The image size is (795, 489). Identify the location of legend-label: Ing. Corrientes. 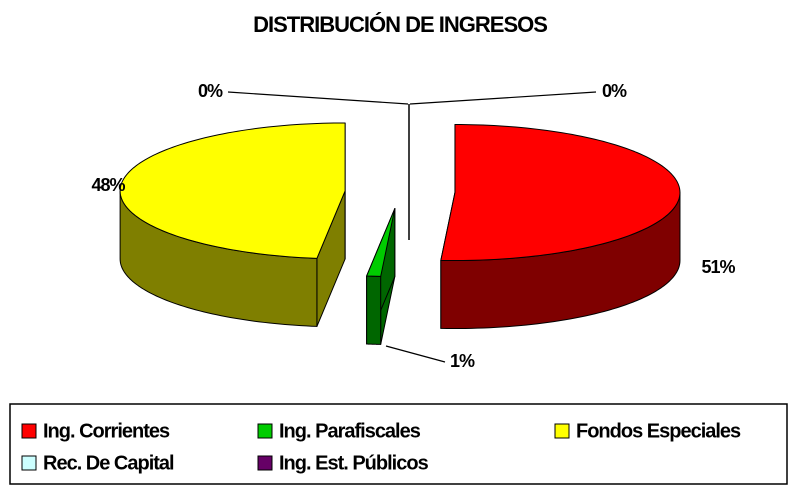
(106, 431).